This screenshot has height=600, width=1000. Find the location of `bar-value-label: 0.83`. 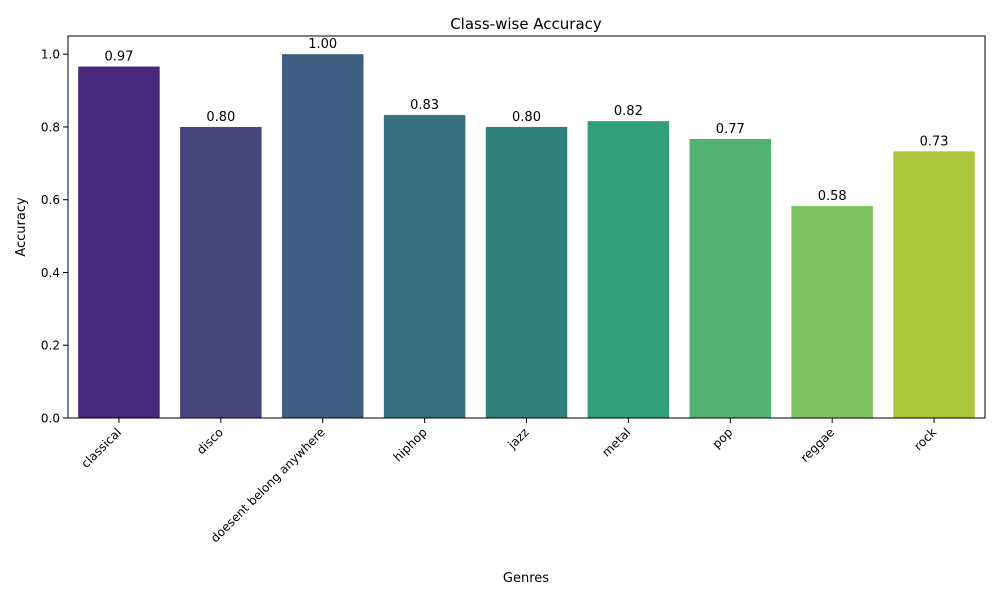

bar-value-label: 0.83 is located at coordinates (424, 105).